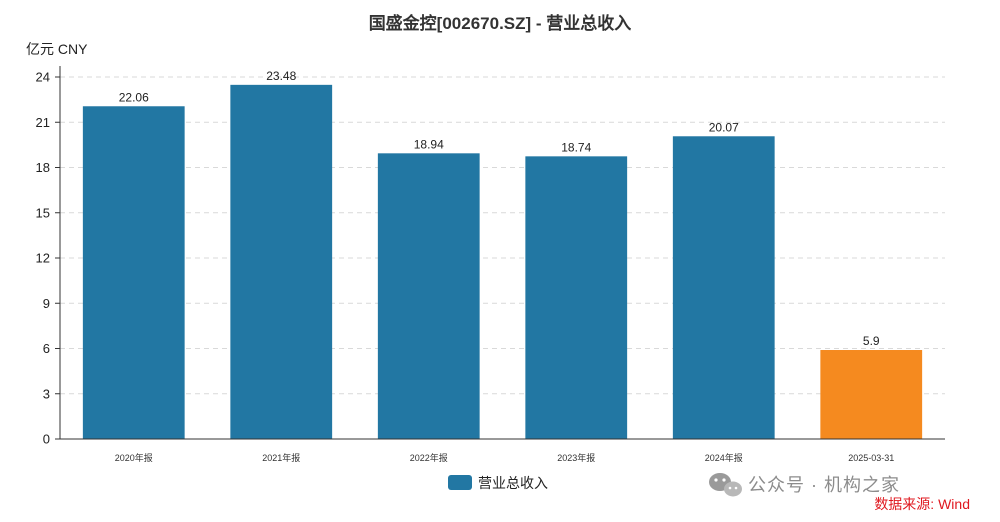 The height and width of the screenshot is (522, 1000). Describe the element at coordinates (460, 482) in the screenshot. I see `legend-swatch` at that location.